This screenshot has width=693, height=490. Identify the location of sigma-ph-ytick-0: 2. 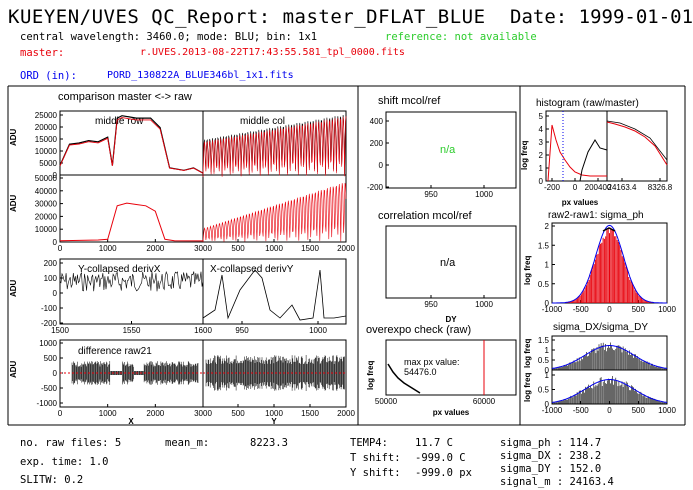
(547, 226).